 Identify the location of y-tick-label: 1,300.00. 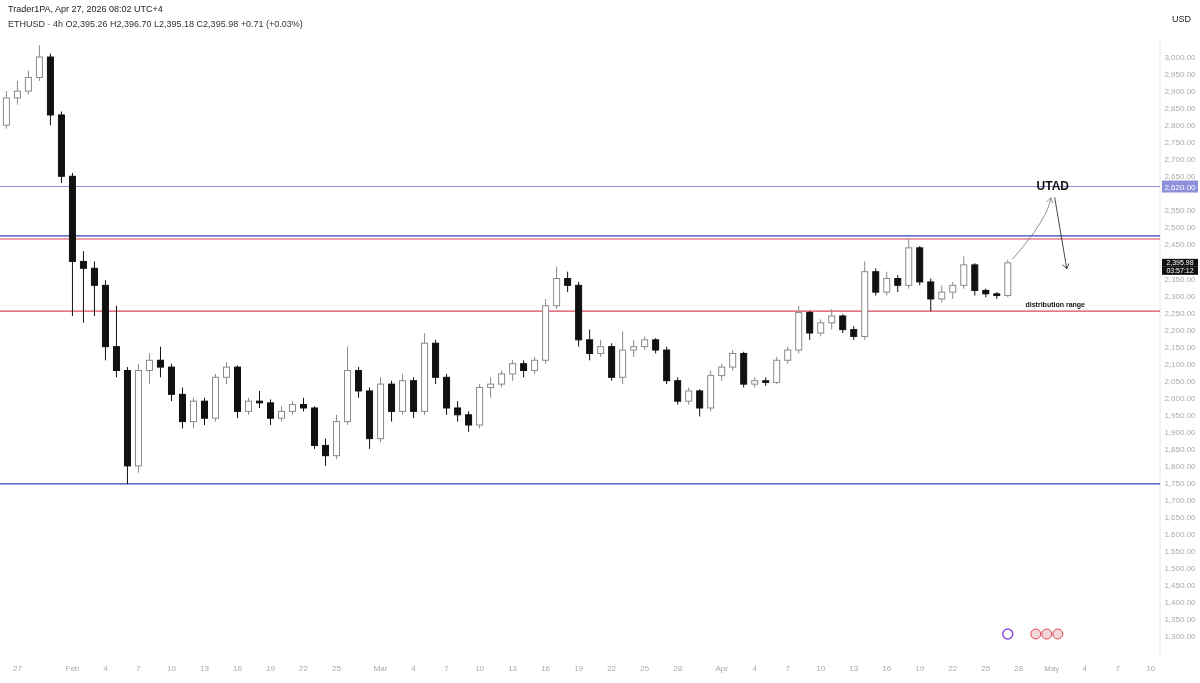
(1180, 637).